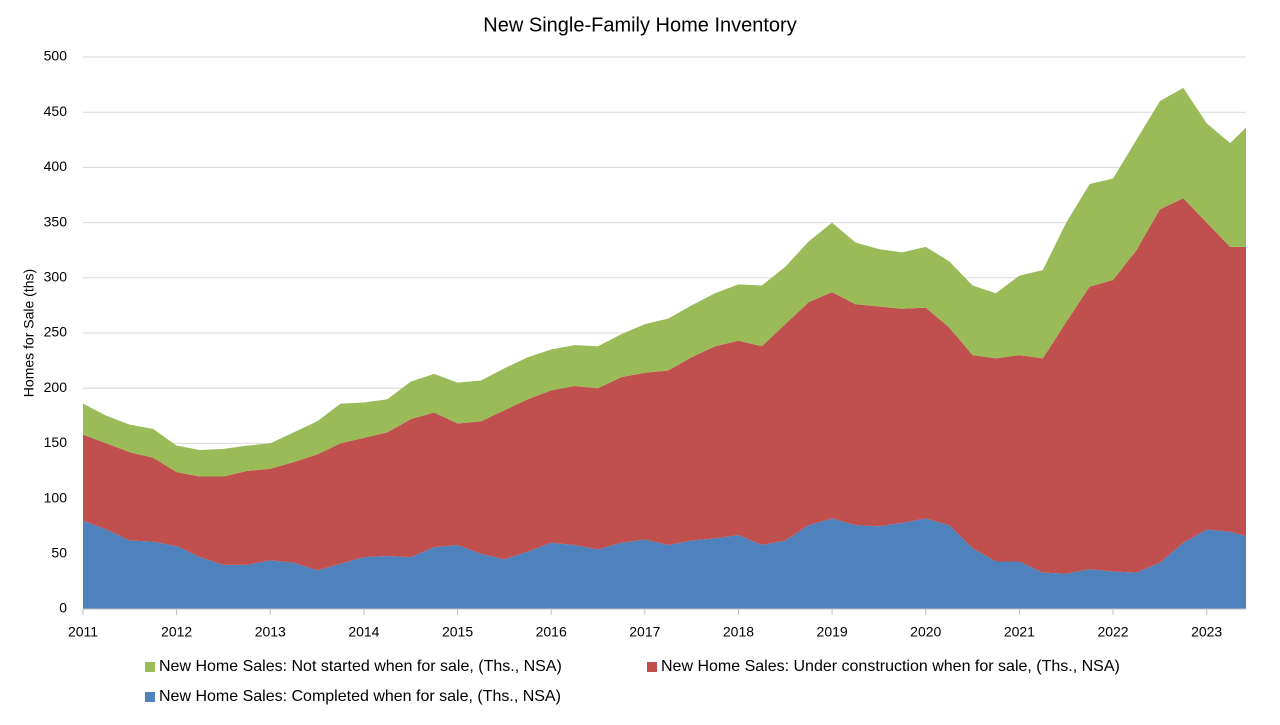 Image resolution: width=1280 pixels, height=725 pixels. What do you see at coordinates (56, 497) in the screenshot?
I see `y-tick-label: 100` at bounding box center [56, 497].